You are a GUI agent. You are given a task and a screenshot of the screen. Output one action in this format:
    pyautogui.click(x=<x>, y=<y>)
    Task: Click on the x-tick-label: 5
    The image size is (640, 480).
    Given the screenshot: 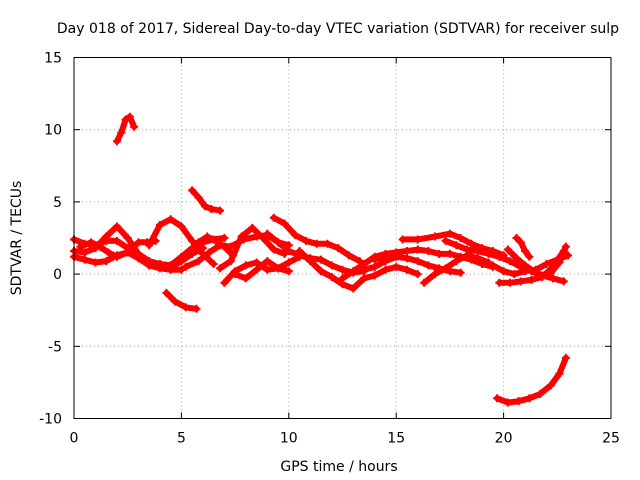 What is the action you would take?
    pyautogui.click(x=181, y=439)
    